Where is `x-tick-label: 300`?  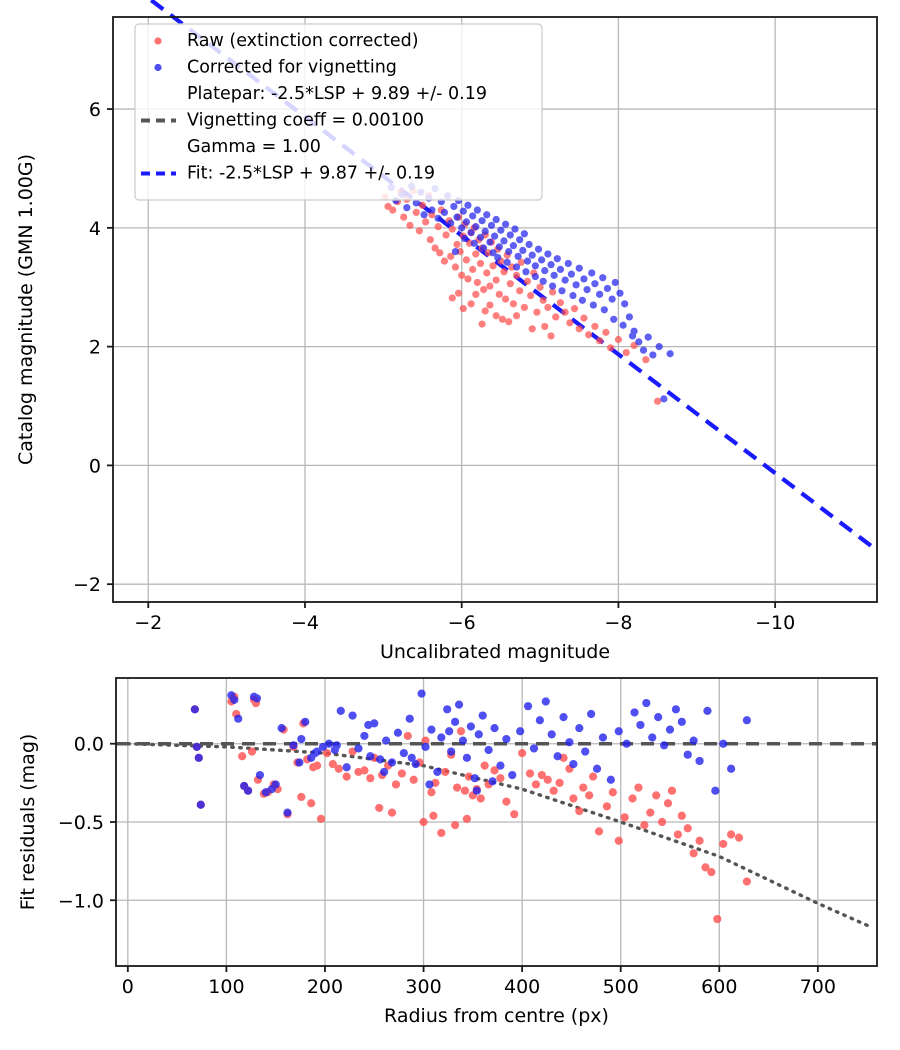
x-tick-label: 300 is located at coordinates (423, 987).